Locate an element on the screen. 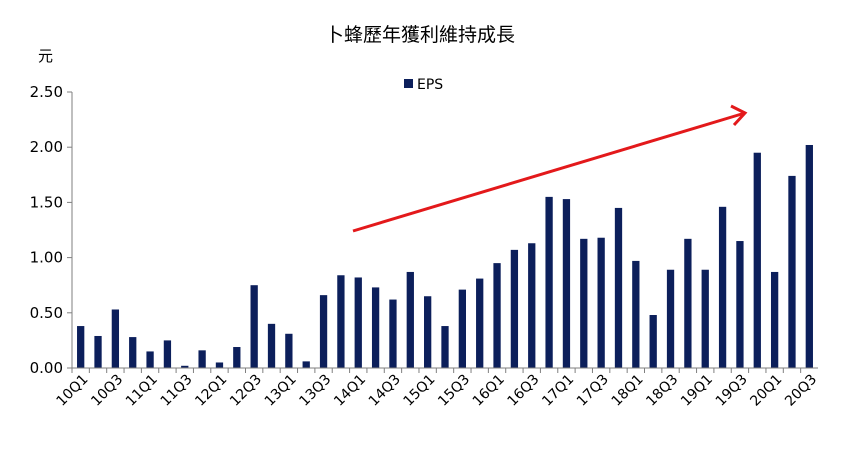 The image size is (844, 450). growth-arrow is located at coordinates (550, 168).